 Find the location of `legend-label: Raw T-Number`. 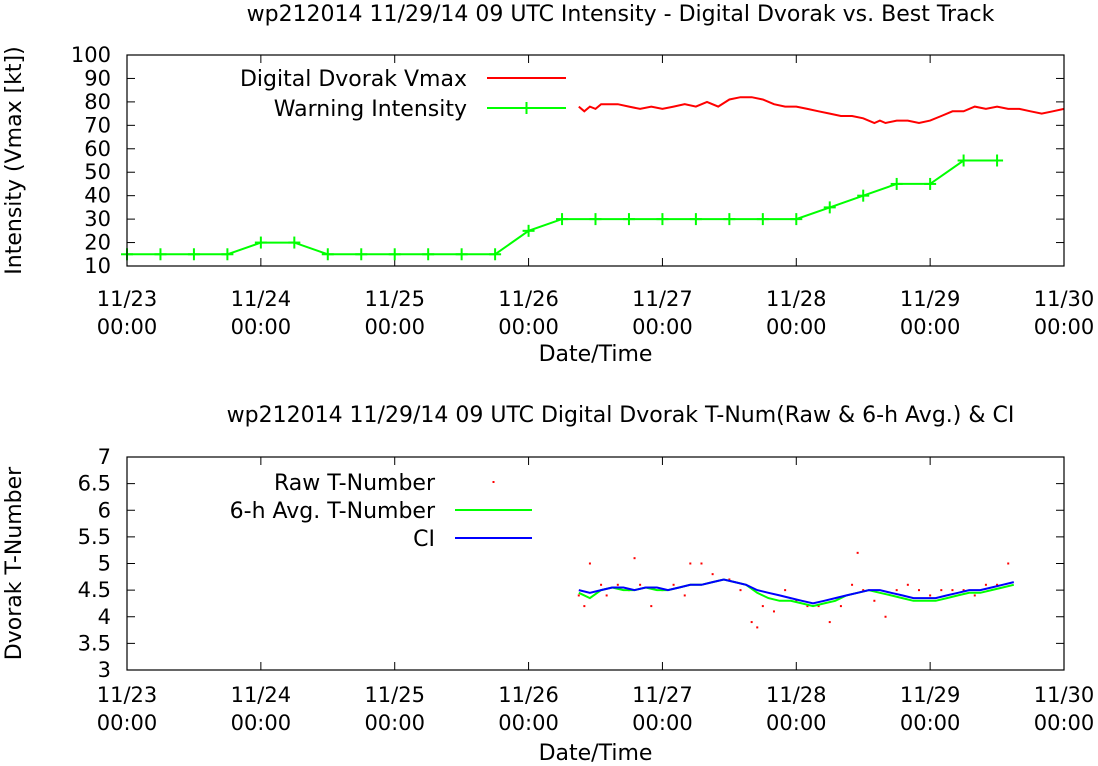

legend-label: Raw T-Number is located at coordinates (355, 483).